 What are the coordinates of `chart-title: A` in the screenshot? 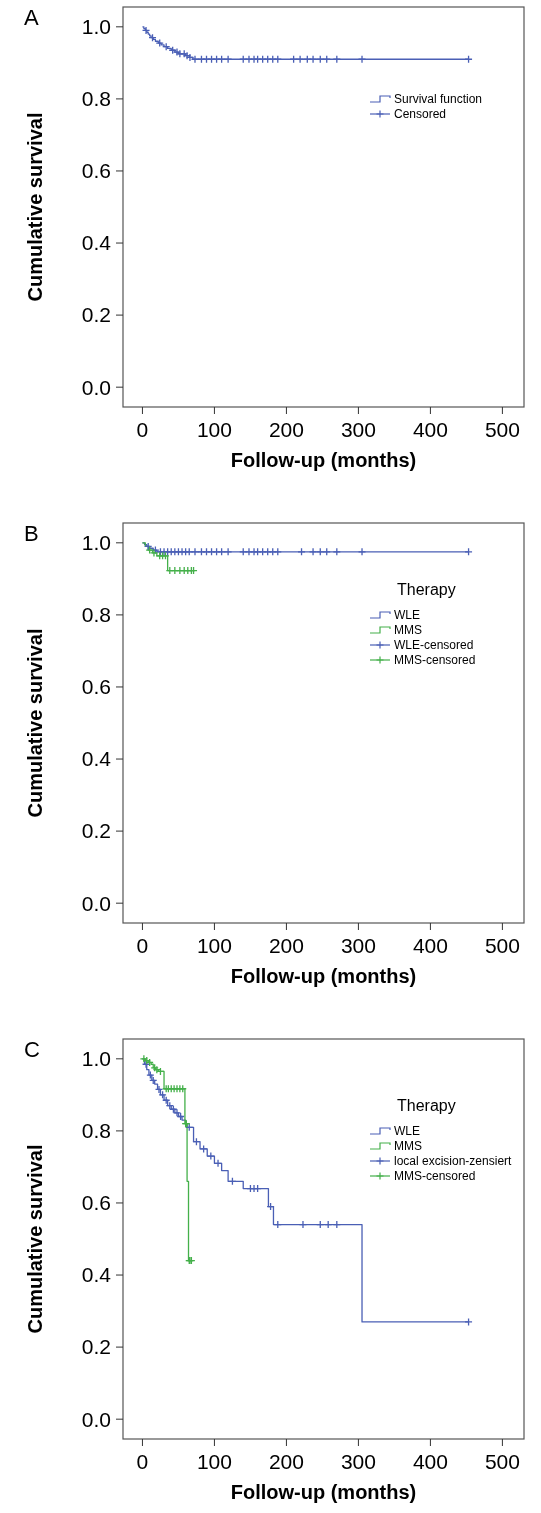 It's located at (31, 17).